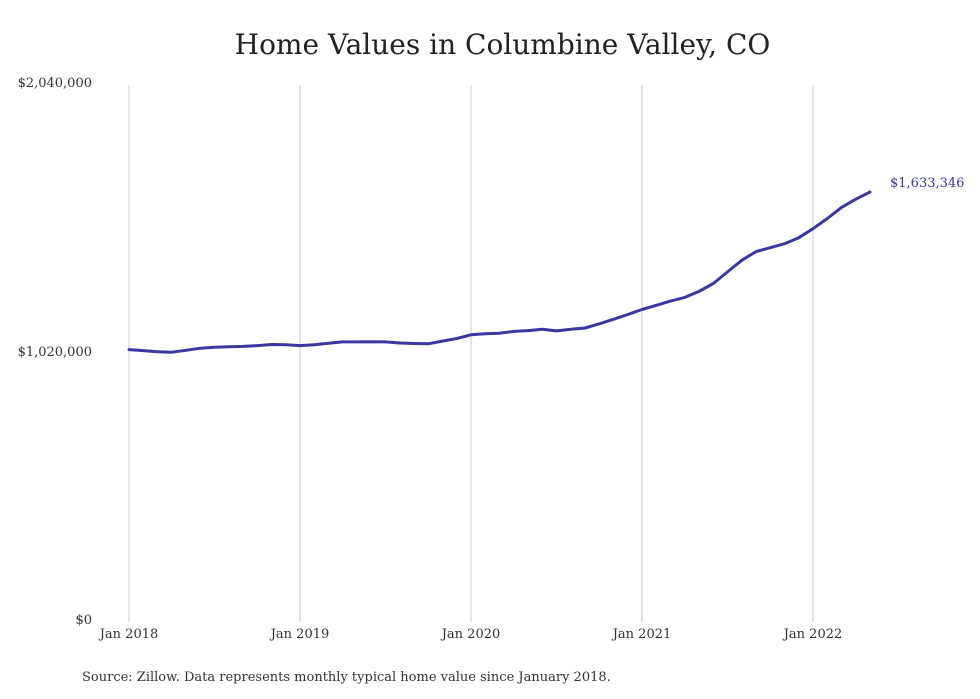  I want to click on x-tick-label: Jan 2020, so click(471, 634).